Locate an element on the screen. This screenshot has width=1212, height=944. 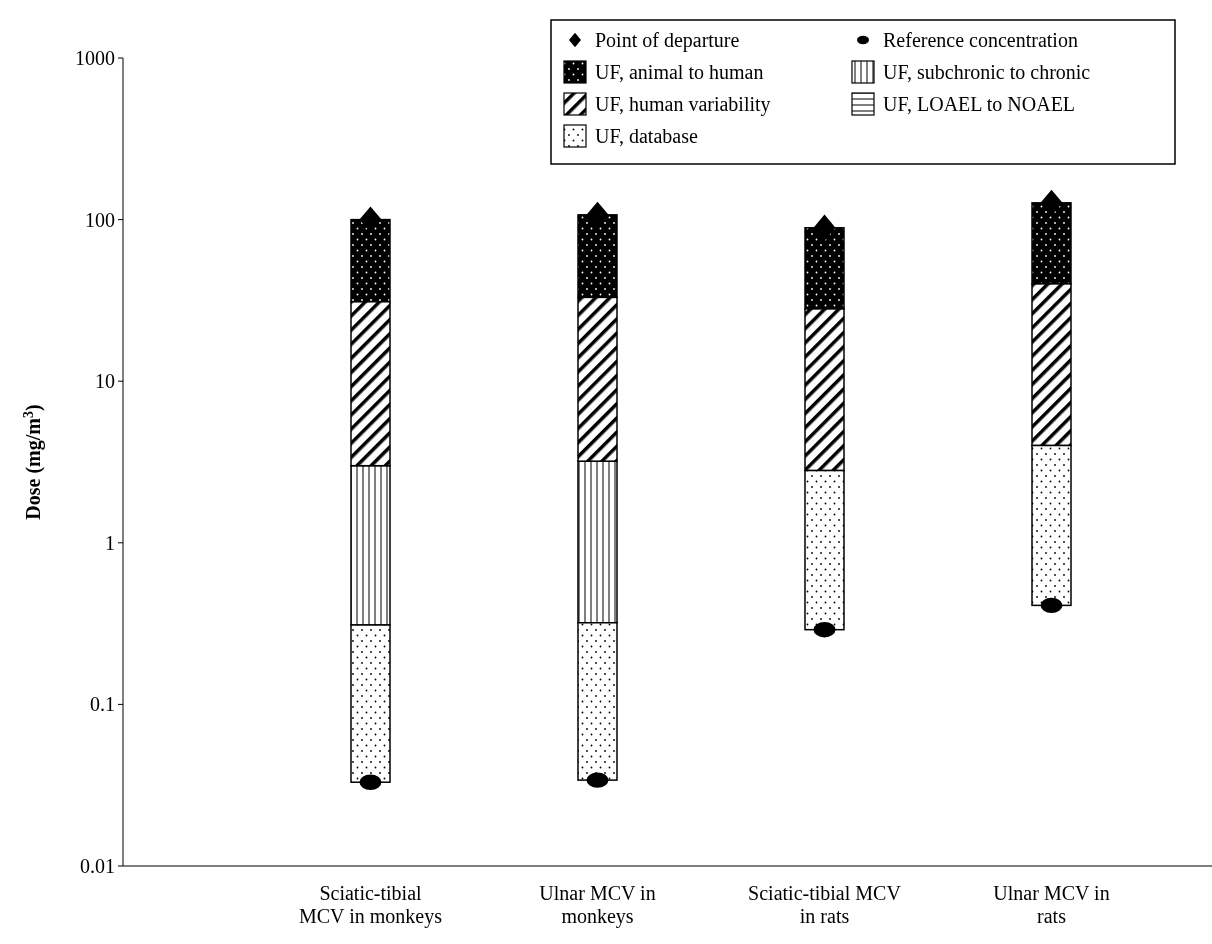
y-tick-label: 1 is located at coordinates (110, 542).